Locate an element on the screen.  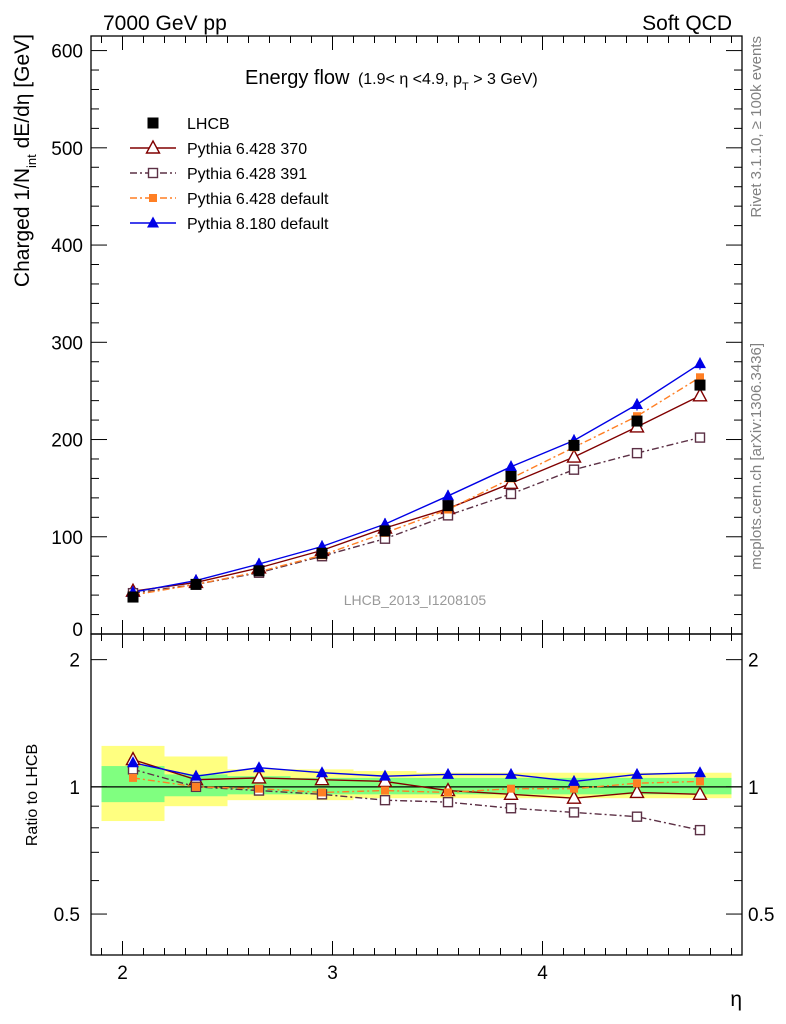
y-tick-label: 0 is located at coordinates (77, 630).